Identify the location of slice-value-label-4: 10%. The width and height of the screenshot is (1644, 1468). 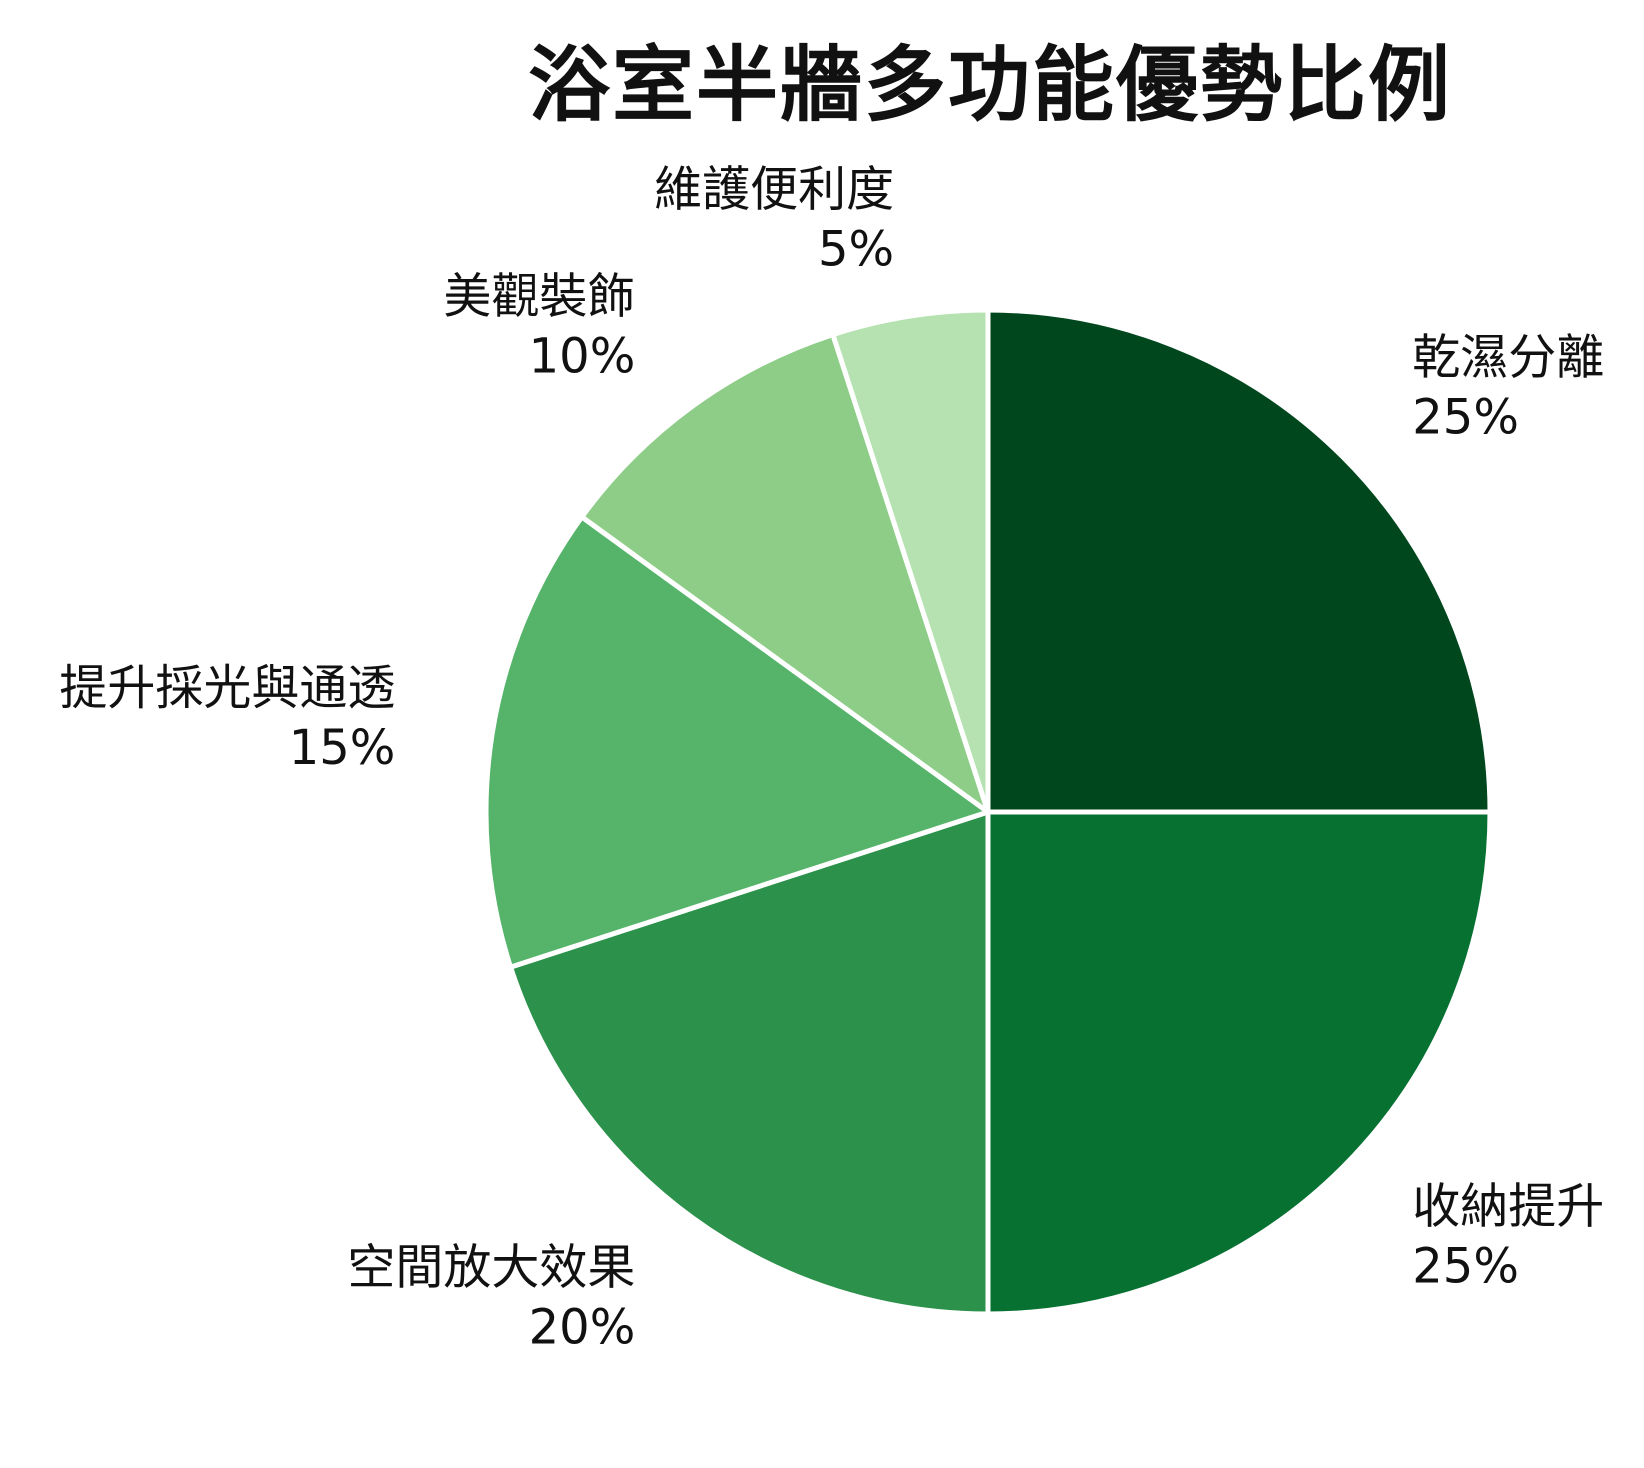
(582, 357).